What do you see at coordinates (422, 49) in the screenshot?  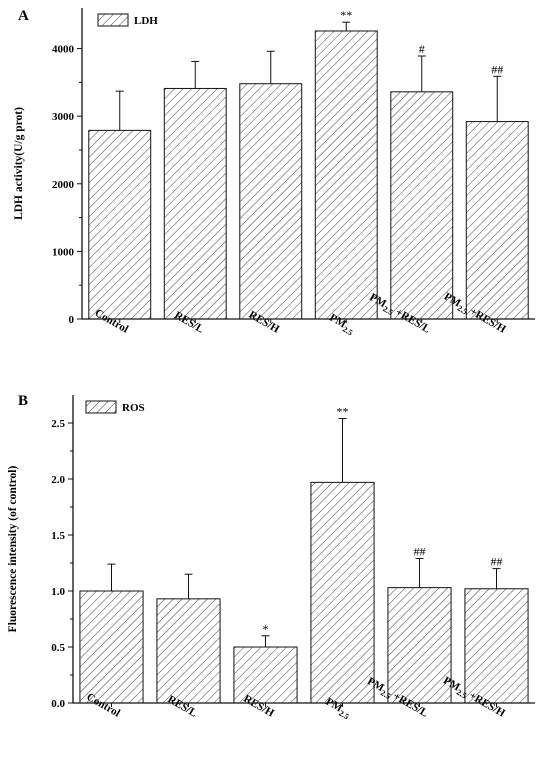 I see `significance-mark: #` at bounding box center [422, 49].